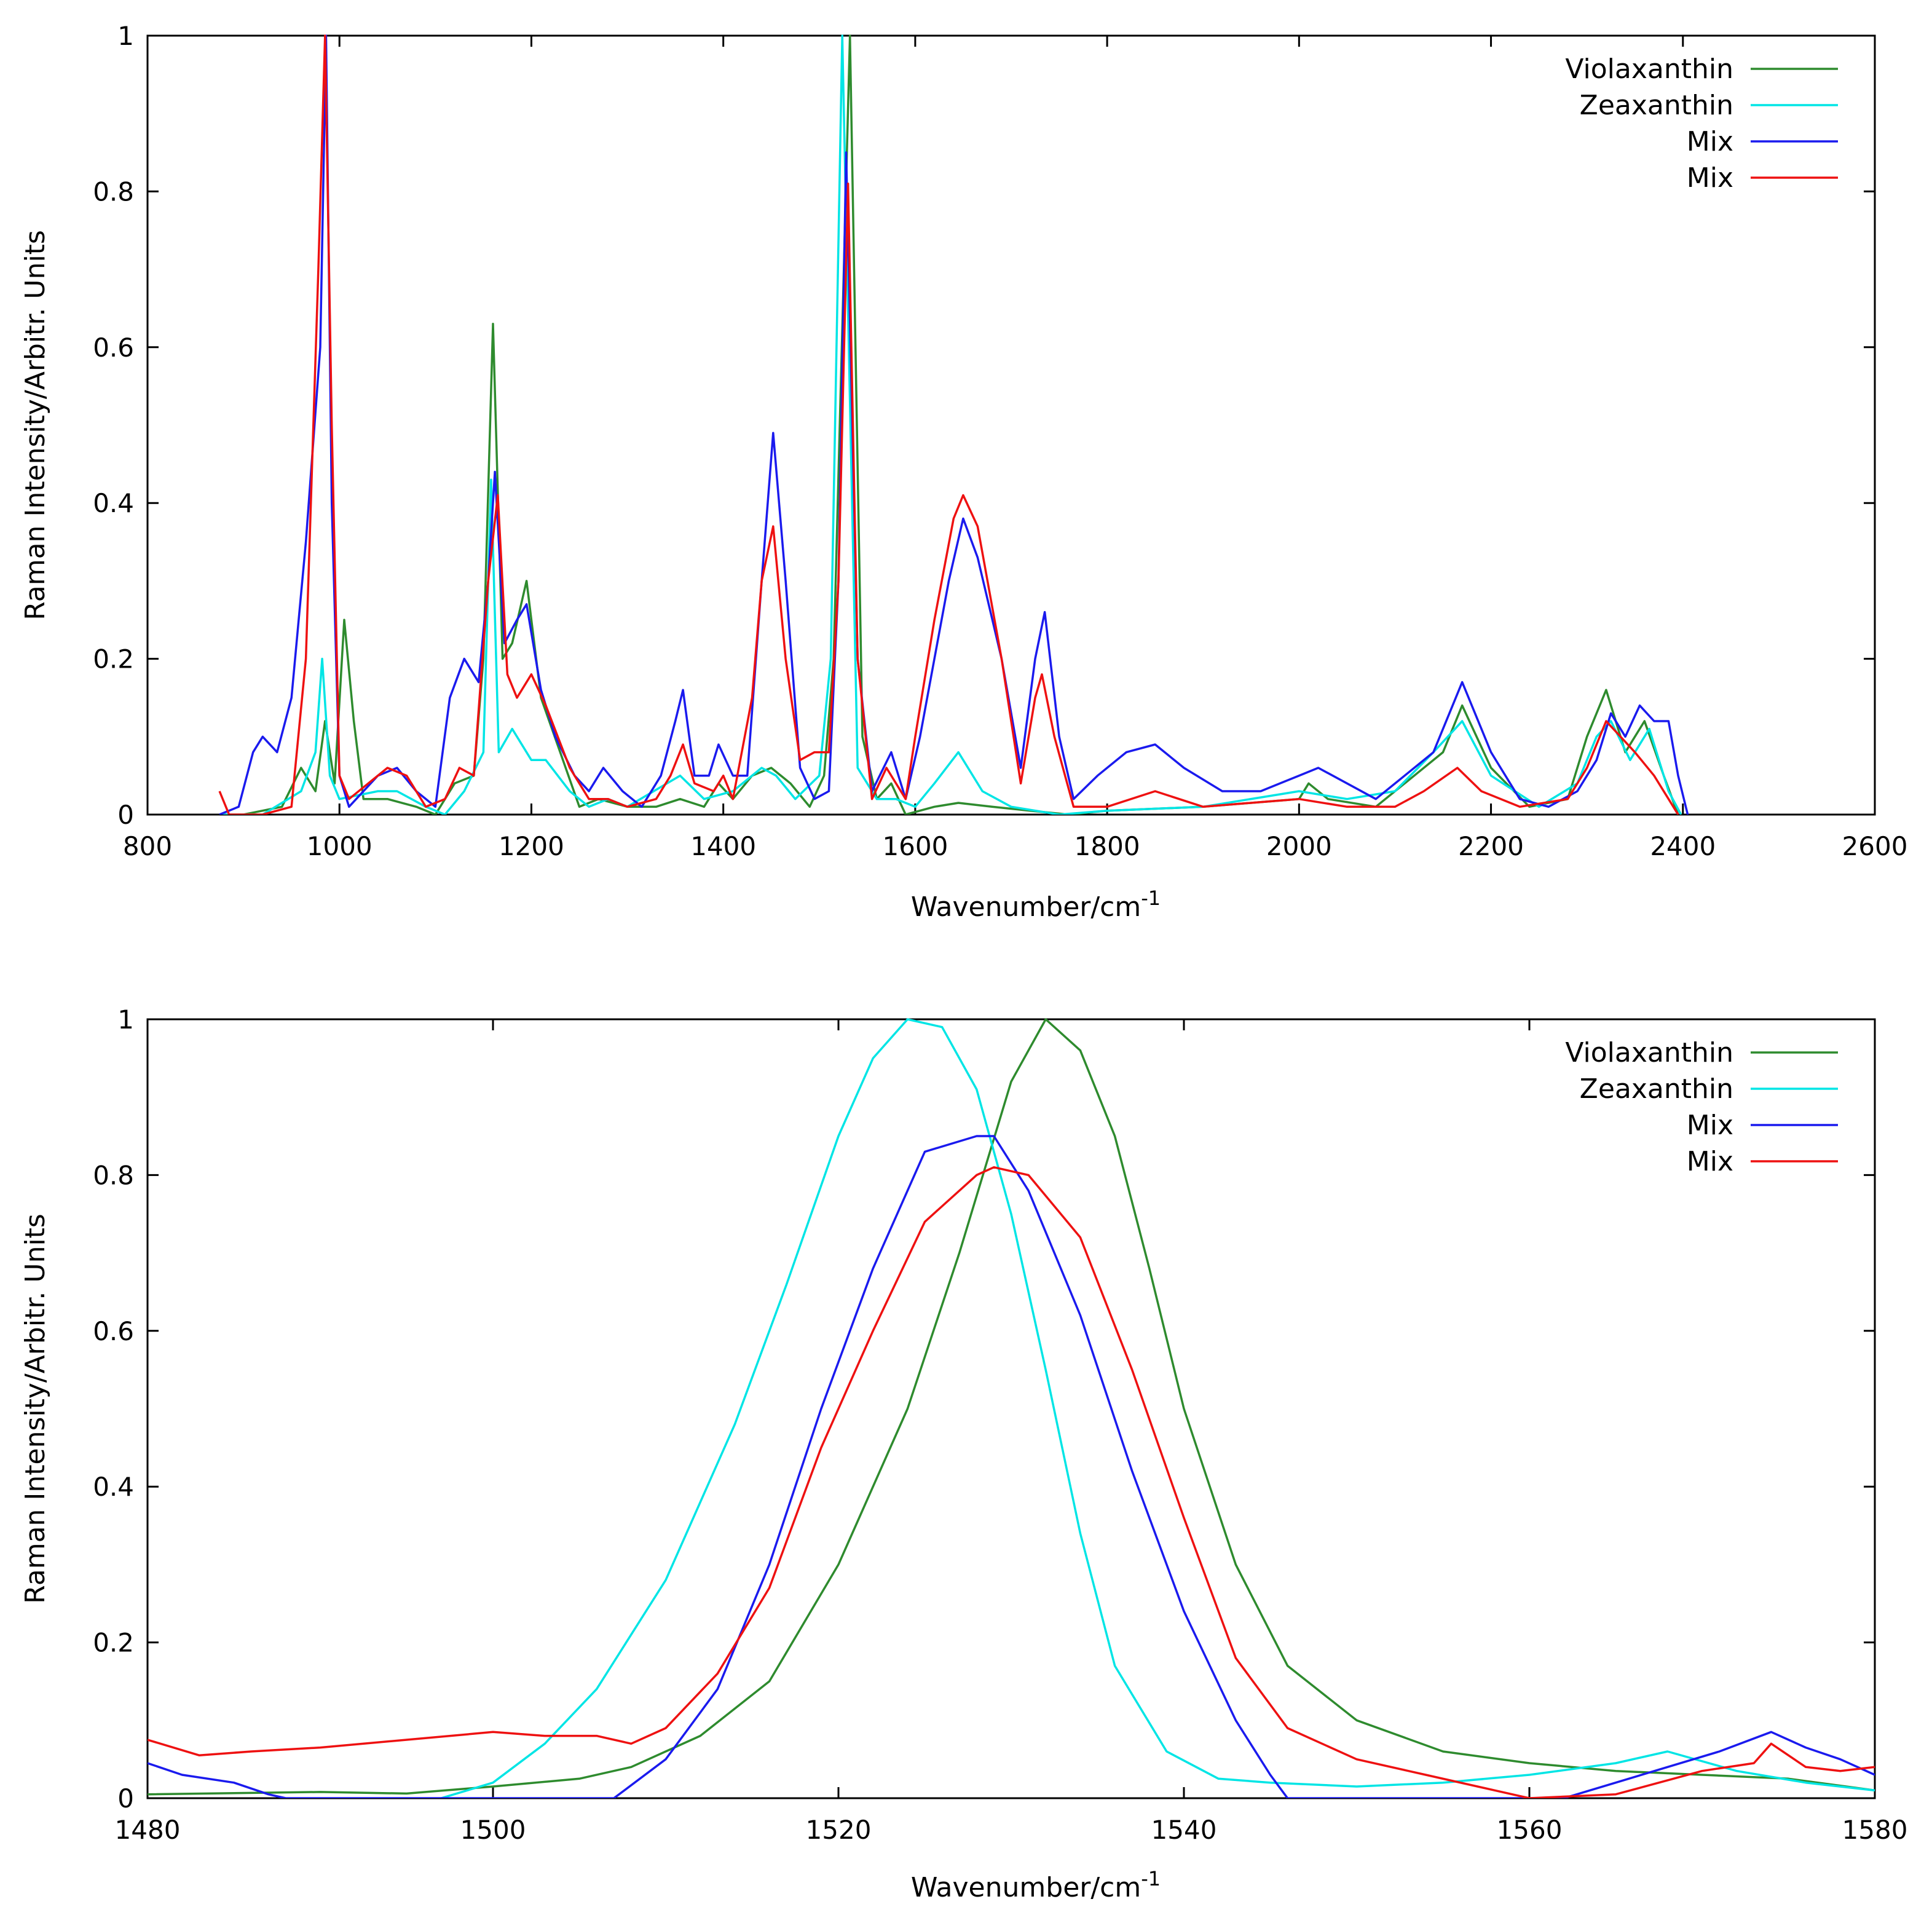 This screenshot has width=1932, height=1915. I want to click on x-tick-label: 1600, so click(915, 846).